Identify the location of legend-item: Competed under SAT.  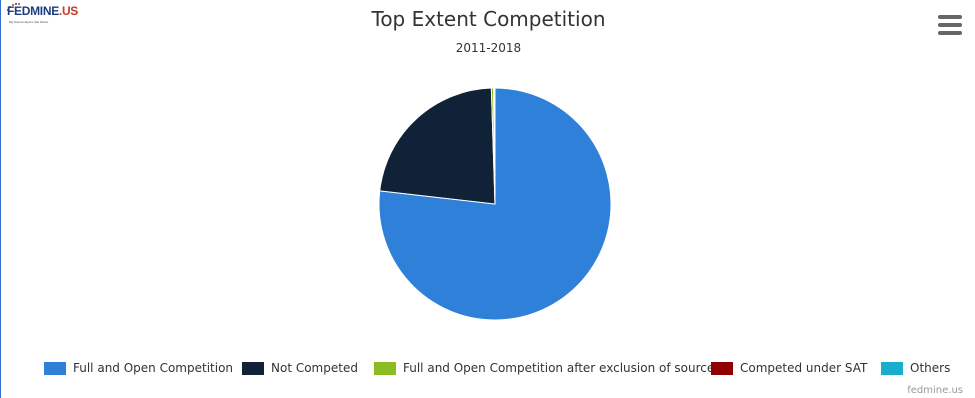
(789, 368).